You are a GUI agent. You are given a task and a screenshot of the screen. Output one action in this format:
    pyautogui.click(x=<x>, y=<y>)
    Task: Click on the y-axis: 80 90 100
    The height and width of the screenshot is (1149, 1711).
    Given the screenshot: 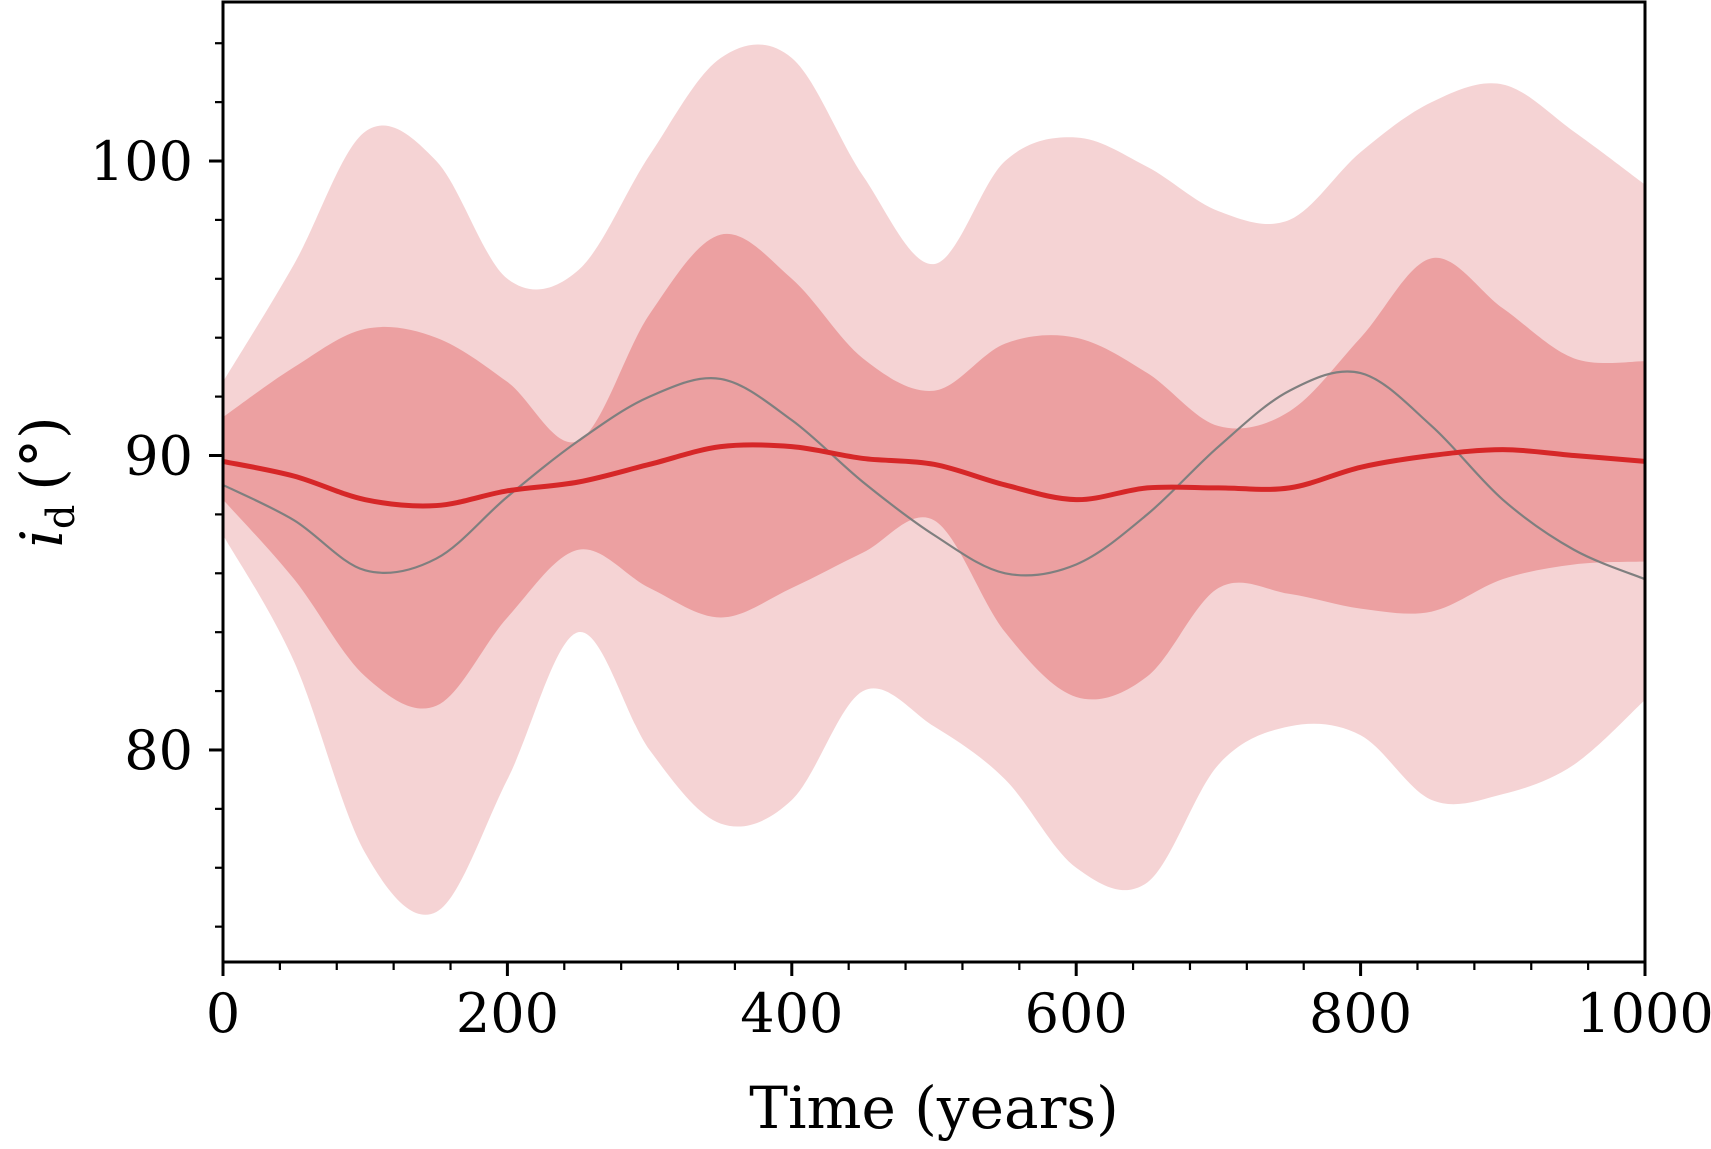 What is the action you would take?
    pyautogui.click(x=156, y=485)
    